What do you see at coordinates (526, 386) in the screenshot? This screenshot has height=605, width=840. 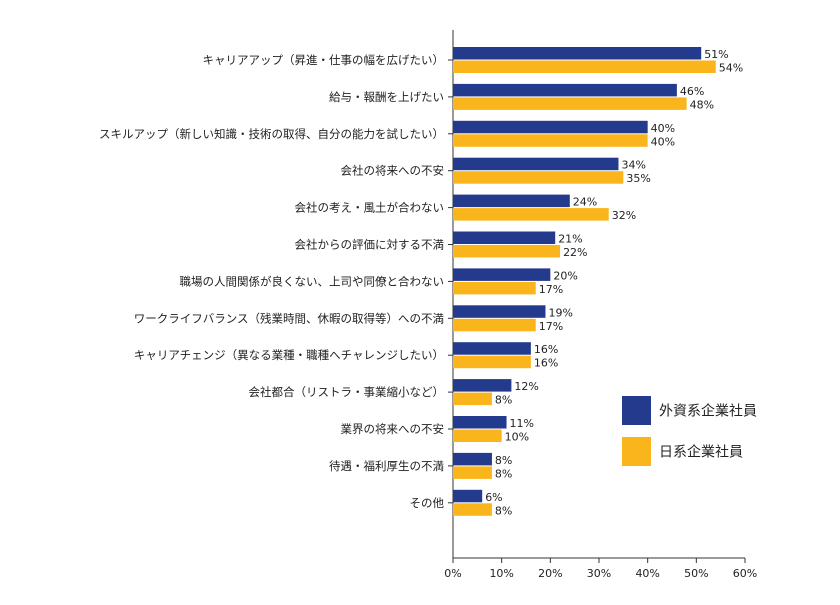 I see `value-label: 12%` at bounding box center [526, 386].